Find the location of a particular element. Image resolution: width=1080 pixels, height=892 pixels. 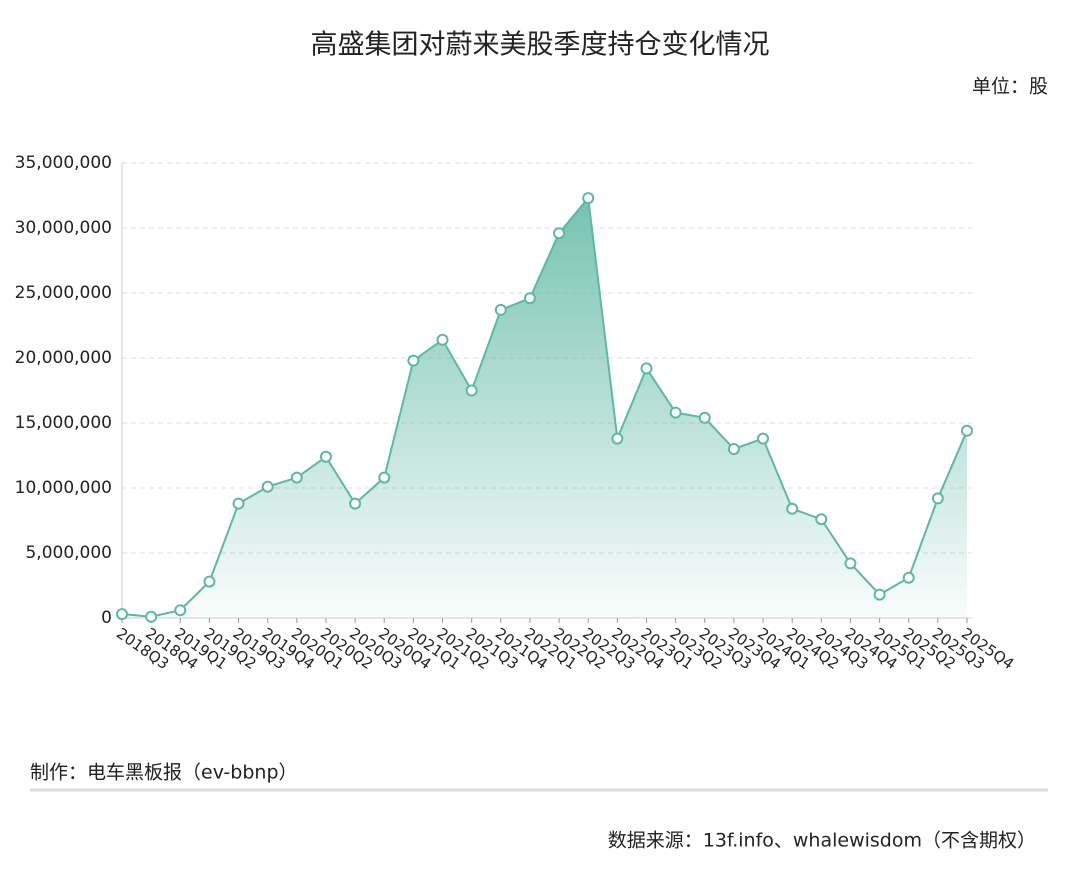

unit-label: 单位：股 is located at coordinates (1010, 87).